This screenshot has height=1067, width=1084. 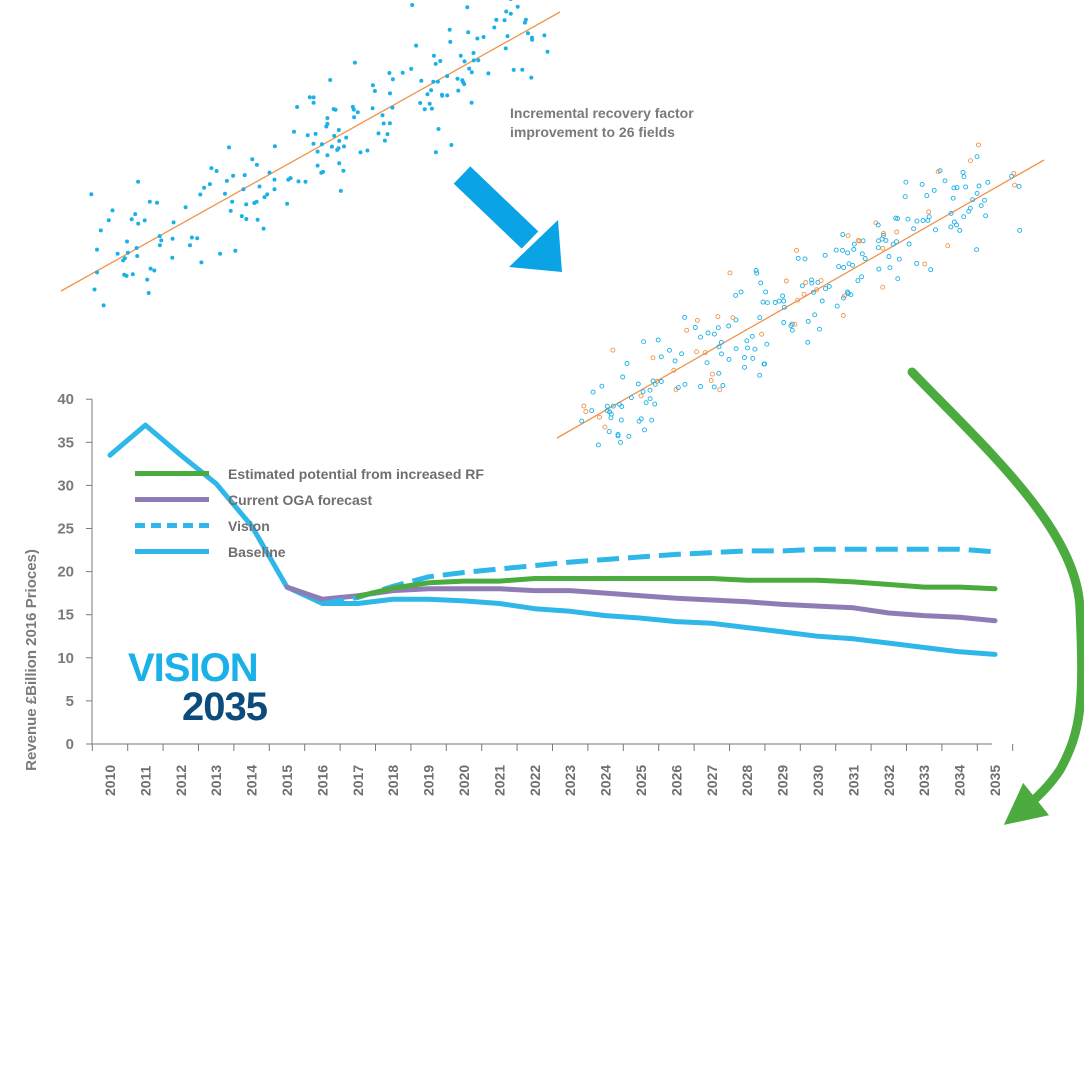 I want to click on scatter-bottom-points, so click(x=801, y=295).